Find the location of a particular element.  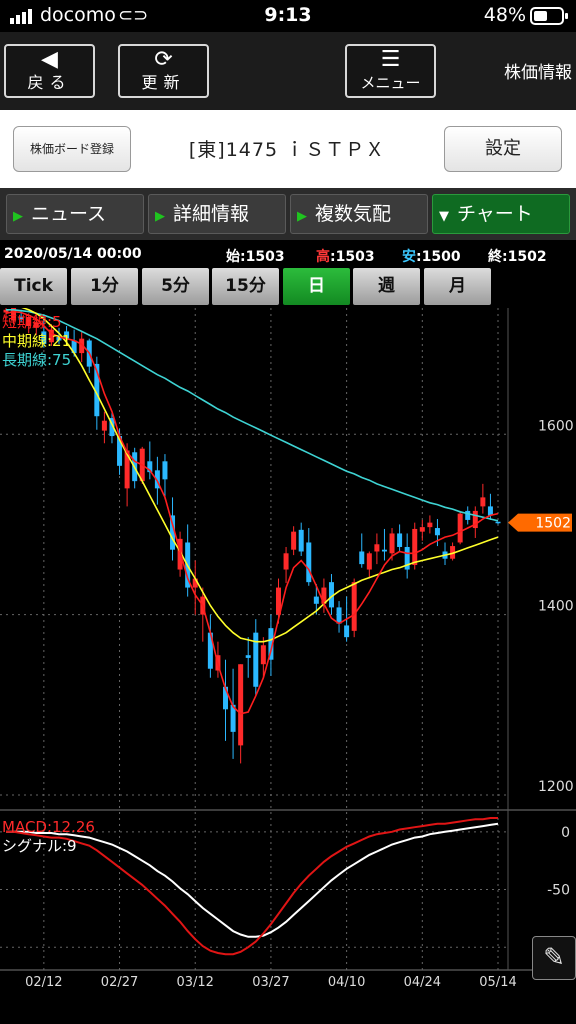

last-price-tag is located at coordinates (540, 522).